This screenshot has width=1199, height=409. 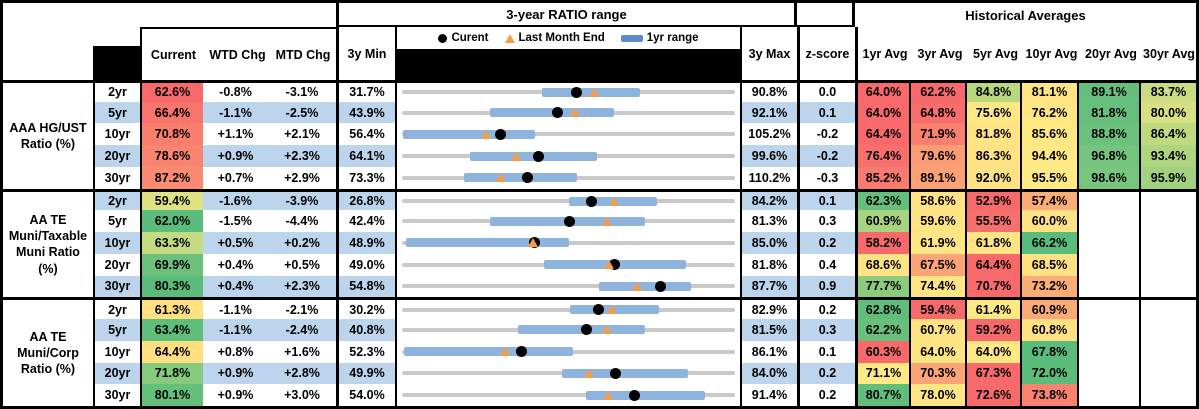 I want to click on avg-cell: 95.9%, so click(x=1167, y=177).